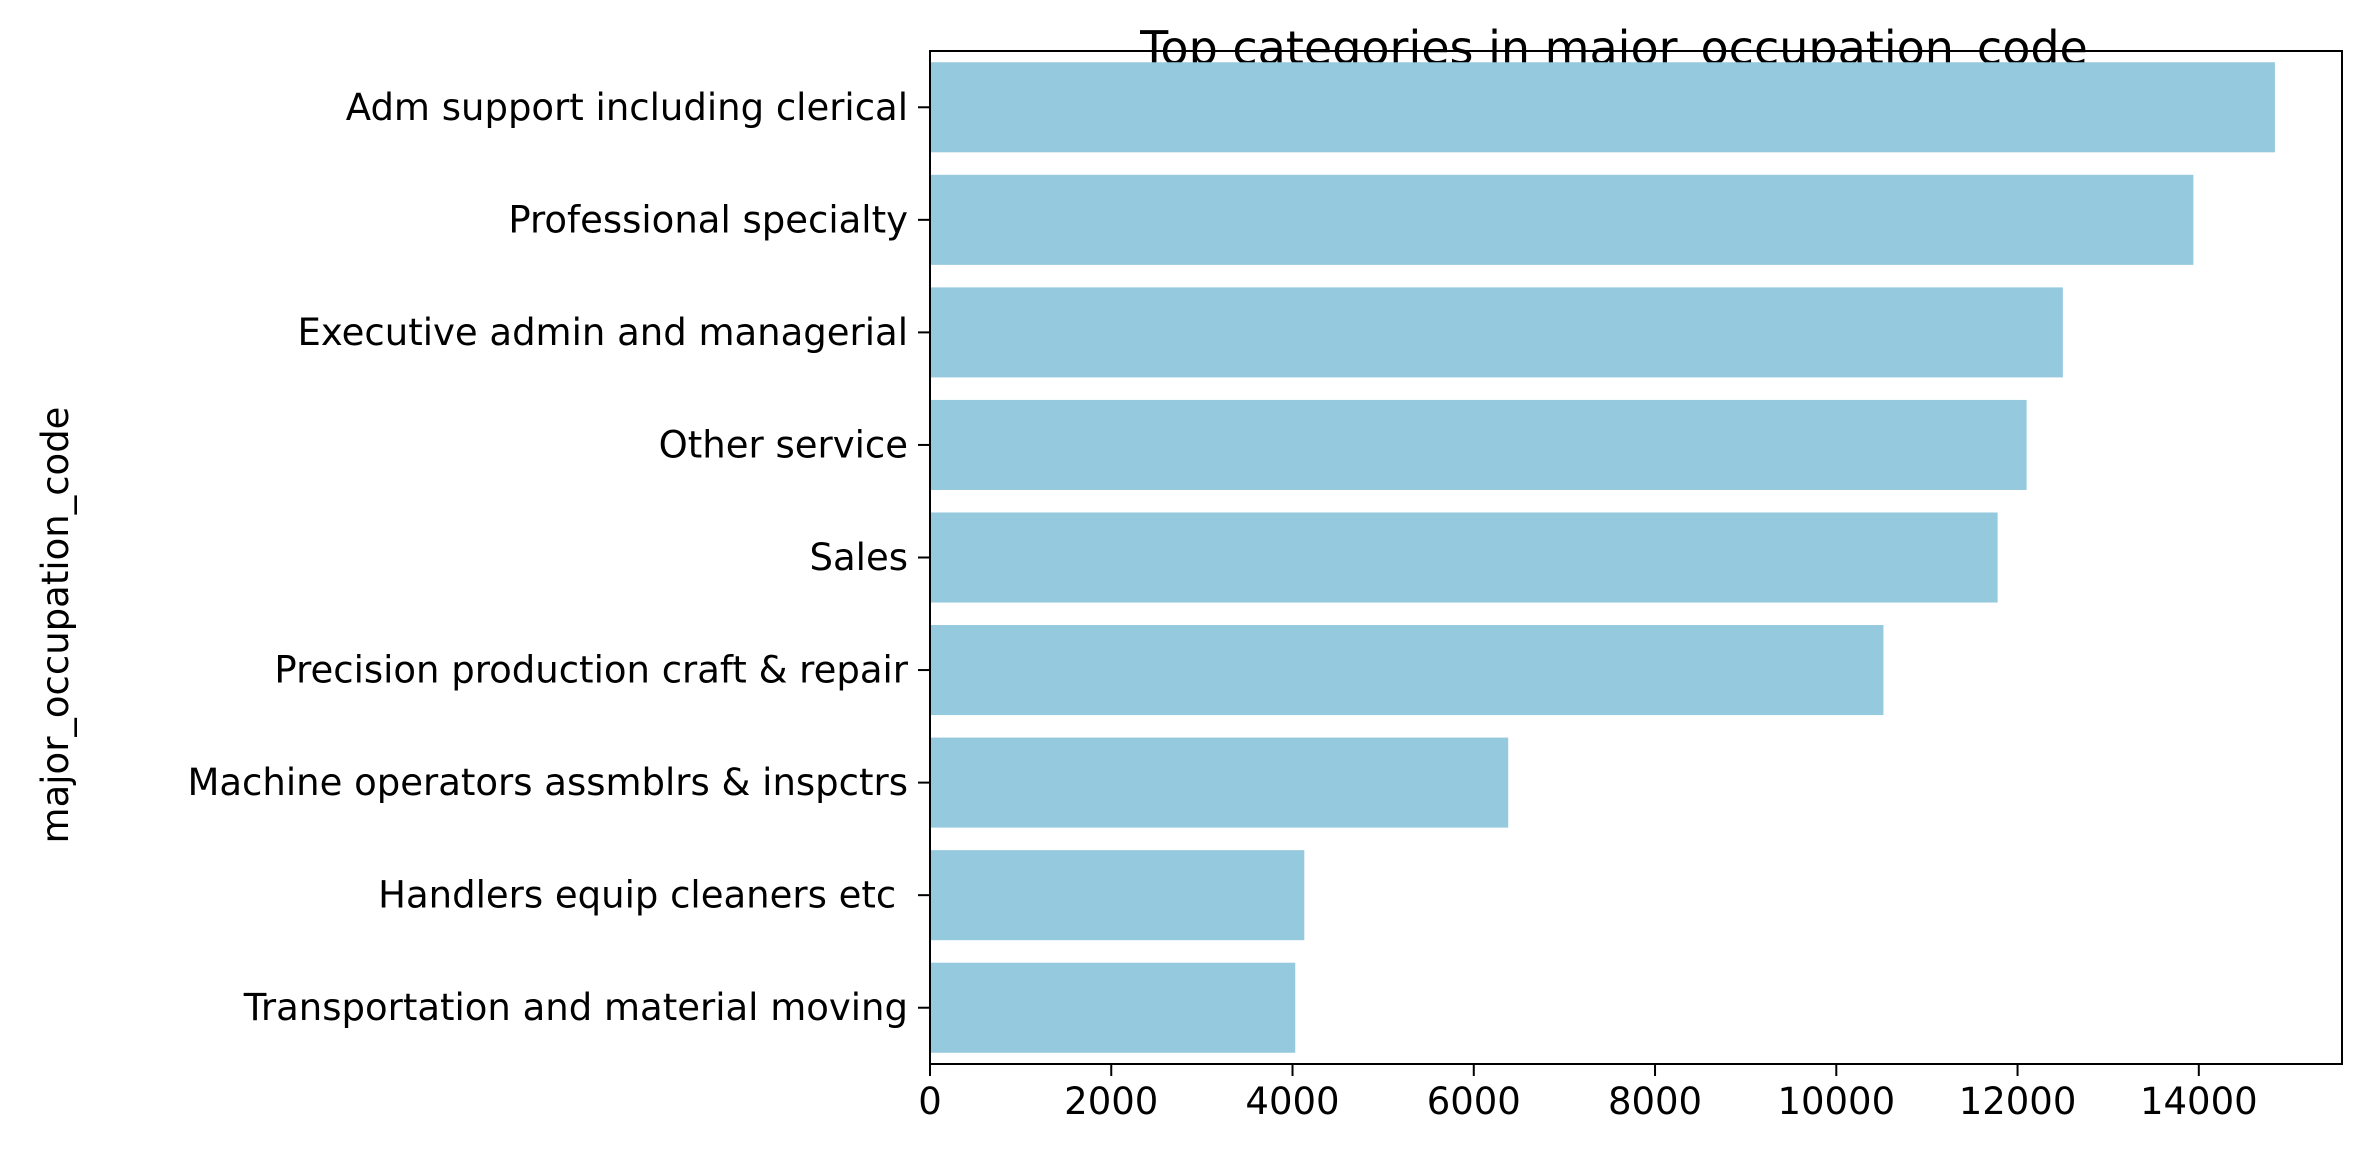 The image size is (2370, 1166). Describe the element at coordinates (1111, 1101) in the screenshot. I see `x-tick-label: 2000` at that location.